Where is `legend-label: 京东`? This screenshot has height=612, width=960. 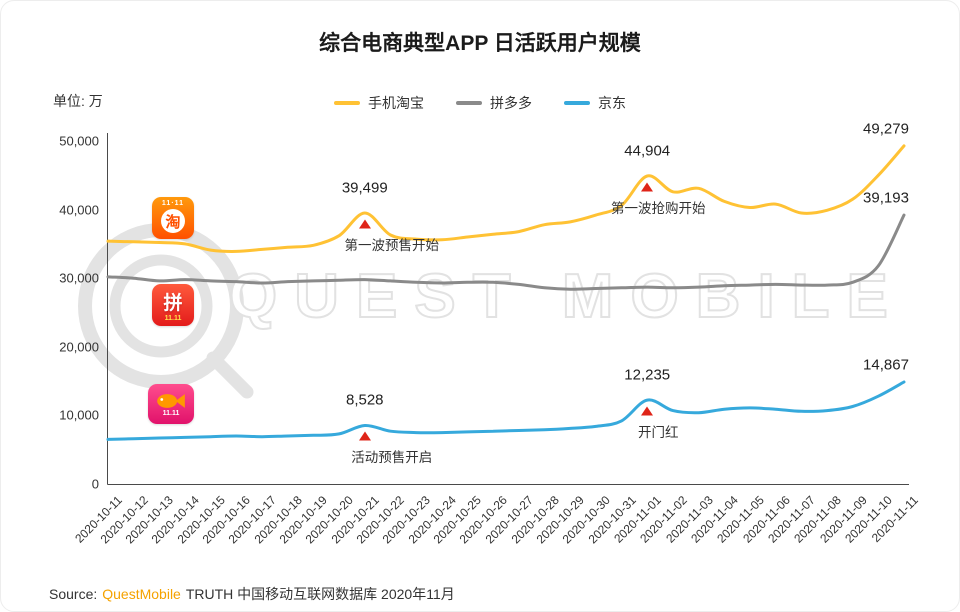
legend-label: 京东 is located at coordinates (612, 103).